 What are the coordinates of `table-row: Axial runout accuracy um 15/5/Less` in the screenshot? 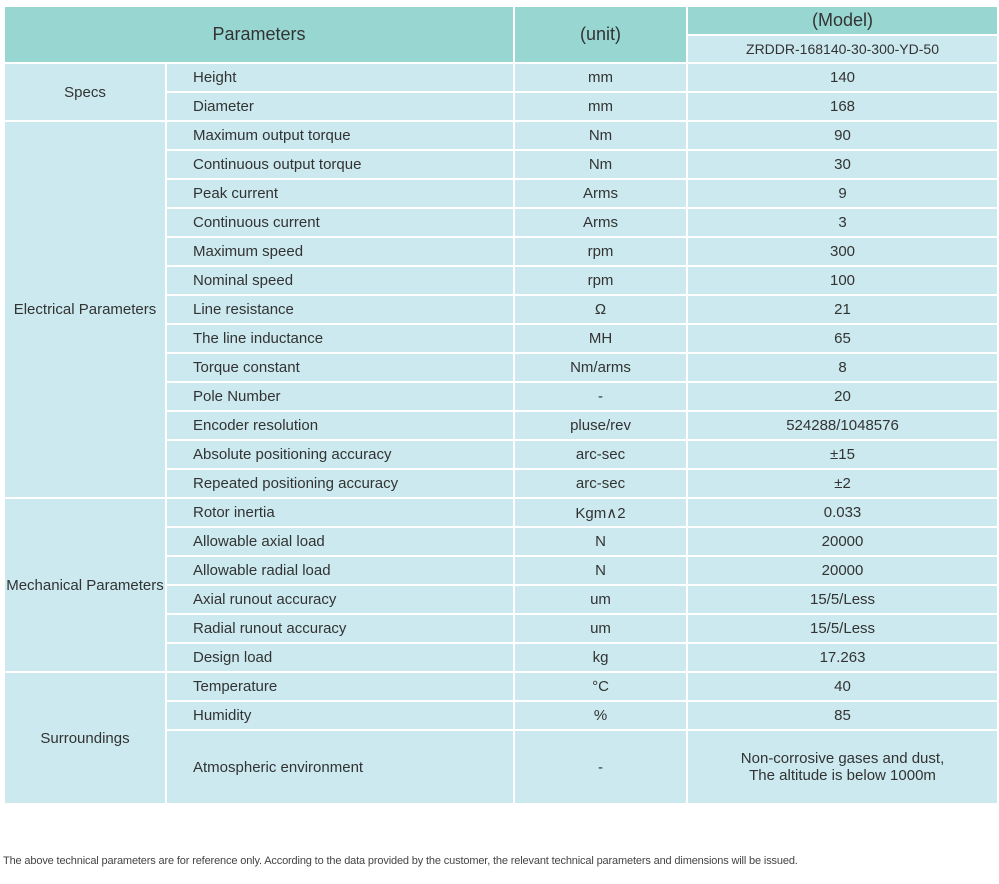 It's located at (501, 599).